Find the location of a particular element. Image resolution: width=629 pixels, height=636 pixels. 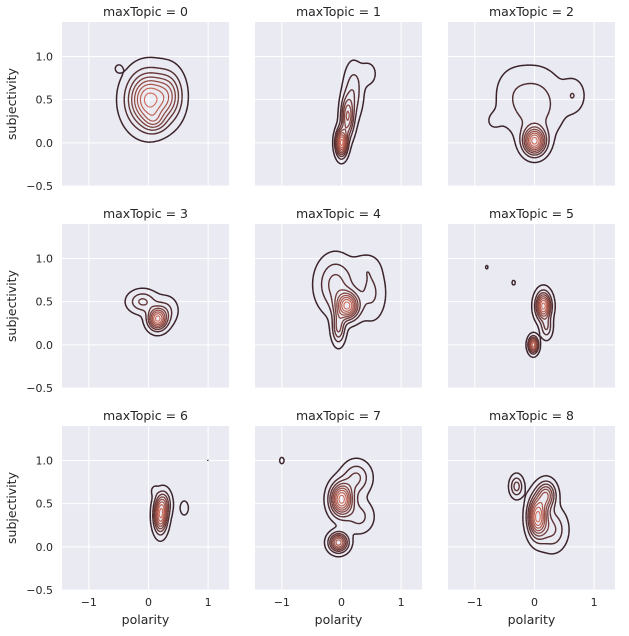

facet-panel: maxTopic = 1 is located at coordinates (338, 95).